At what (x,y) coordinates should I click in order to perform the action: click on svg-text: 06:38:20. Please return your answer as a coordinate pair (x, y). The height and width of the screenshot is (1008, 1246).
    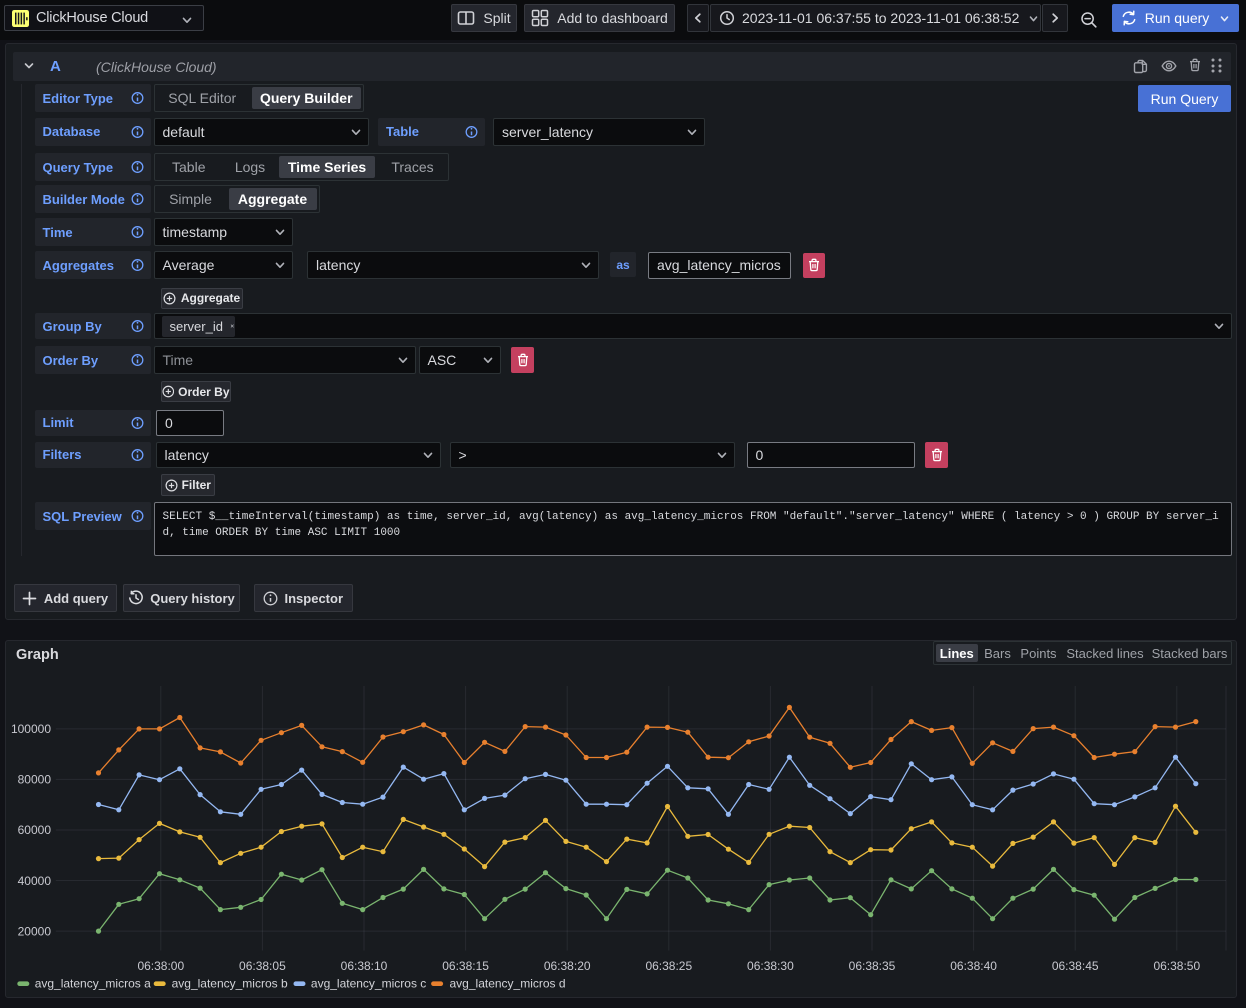
    Looking at the image, I should click on (567, 966).